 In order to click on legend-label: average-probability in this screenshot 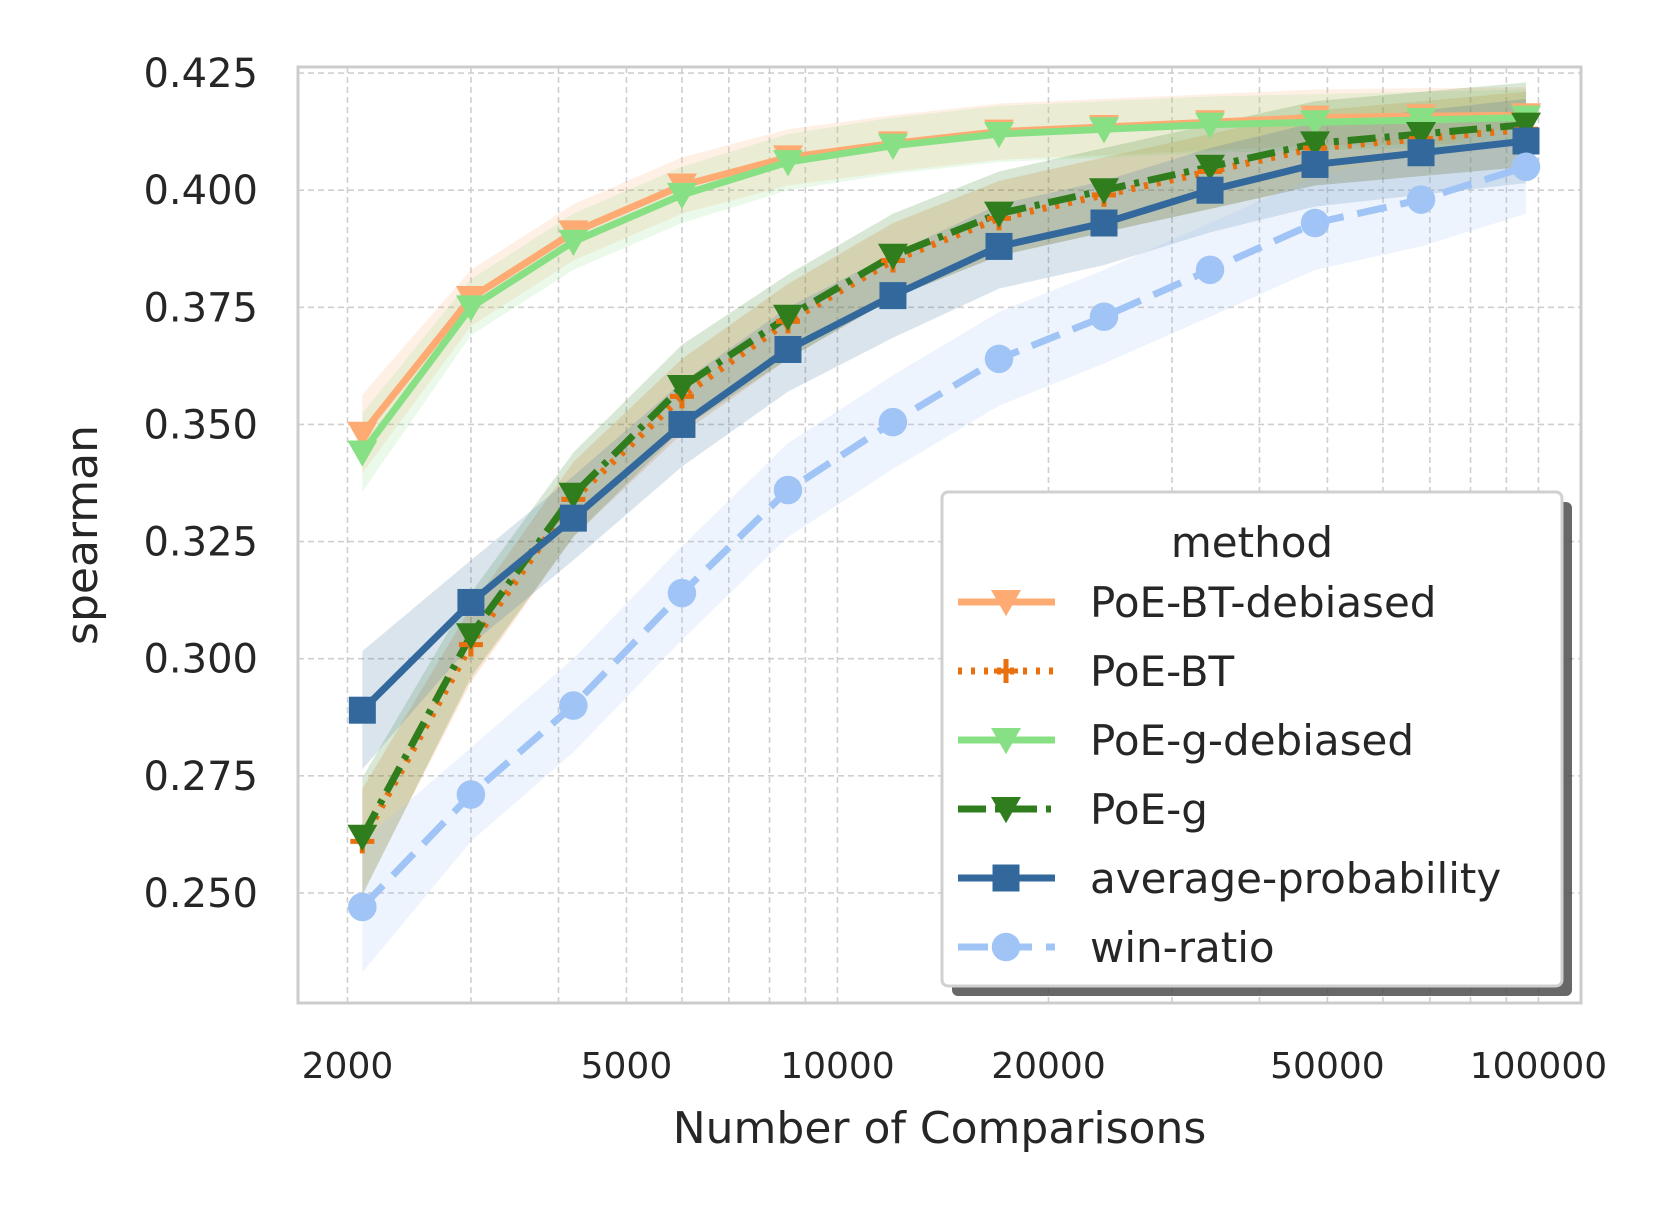, I will do `click(1295, 878)`.